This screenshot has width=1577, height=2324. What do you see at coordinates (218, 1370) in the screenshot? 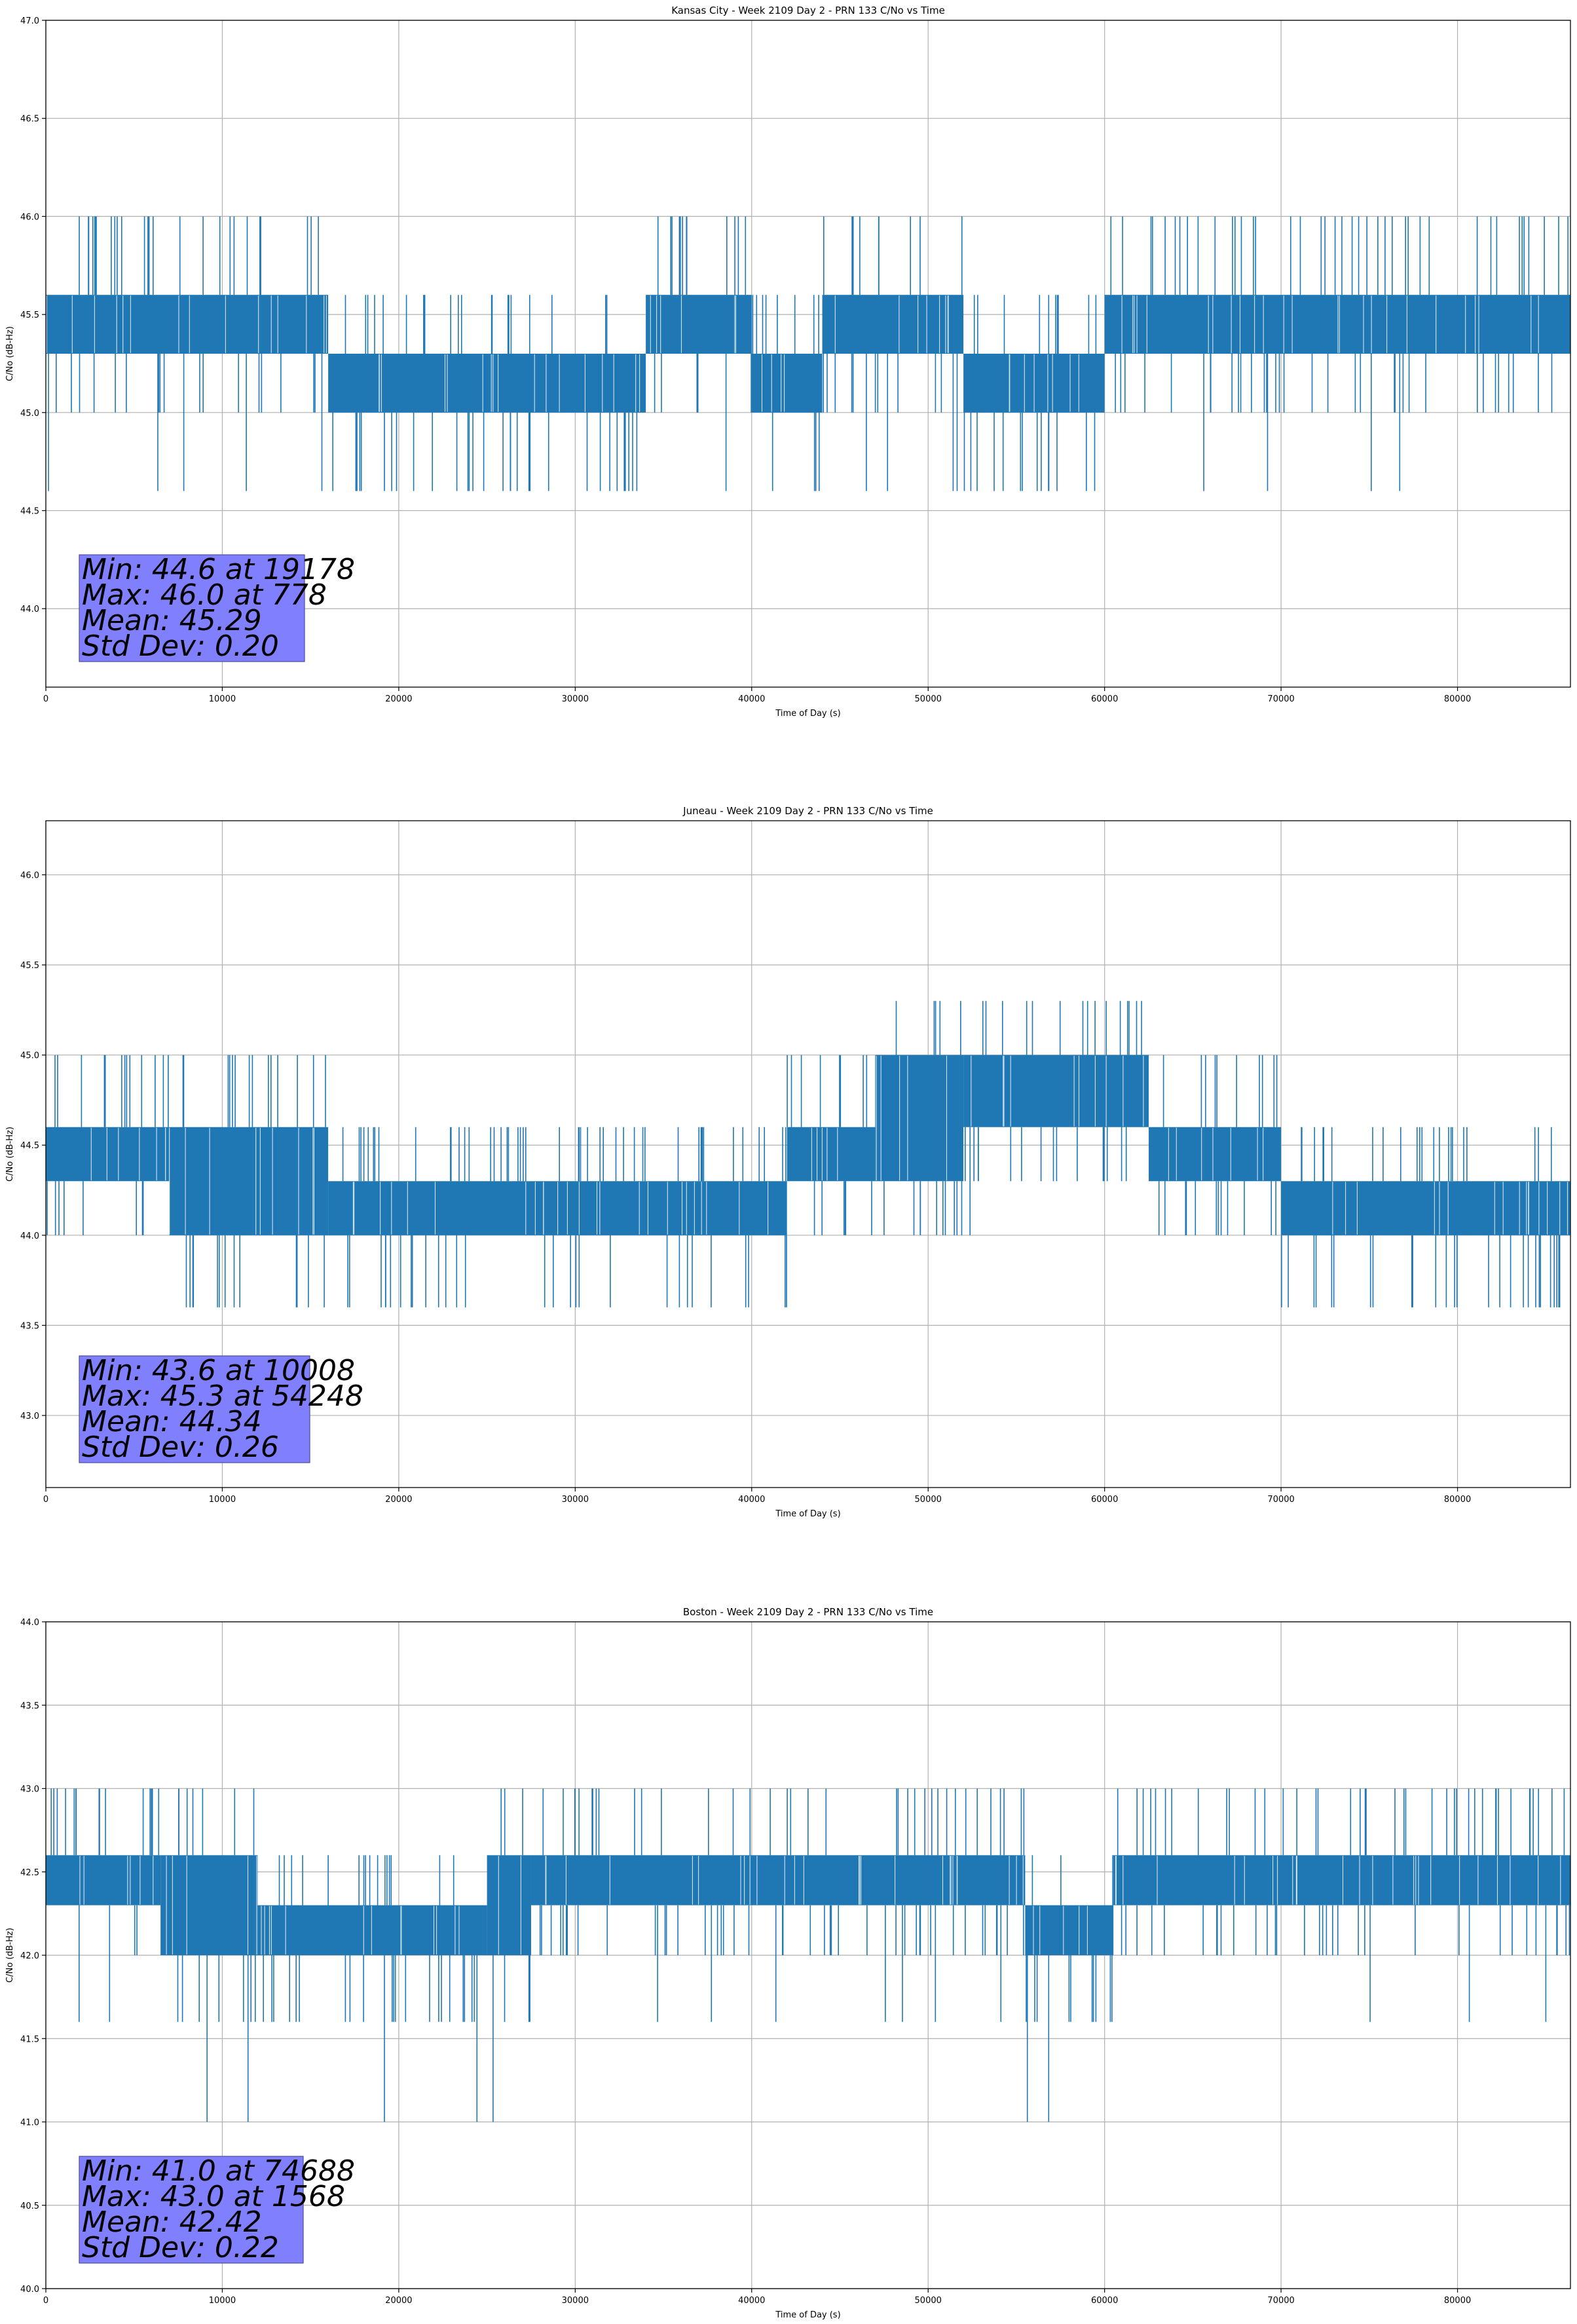
I see `stats-min: Min: 43.6 at 10008` at bounding box center [218, 1370].